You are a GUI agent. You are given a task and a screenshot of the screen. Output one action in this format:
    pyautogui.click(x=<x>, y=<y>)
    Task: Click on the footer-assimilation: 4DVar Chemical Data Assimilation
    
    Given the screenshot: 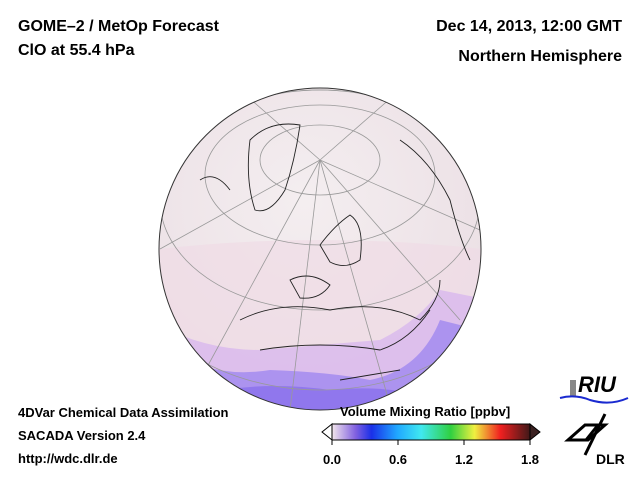 What is the action you would take?
    pyautogui.click(x=123, y=412)
    